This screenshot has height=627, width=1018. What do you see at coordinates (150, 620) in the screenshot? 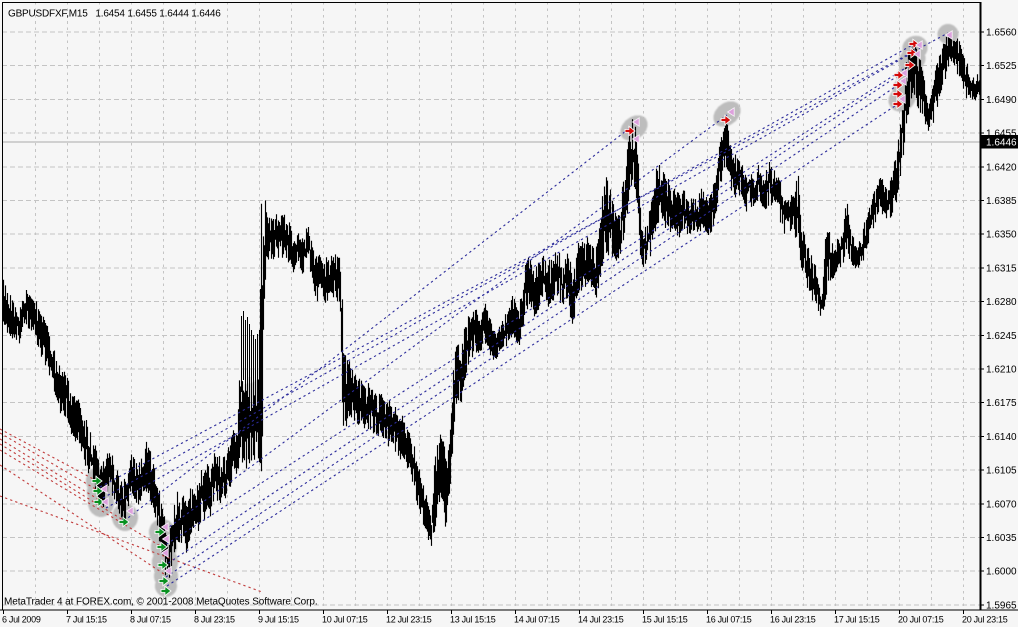
I see `svg-text: 8 Jul 07:15` at bounding box center [150, 620].